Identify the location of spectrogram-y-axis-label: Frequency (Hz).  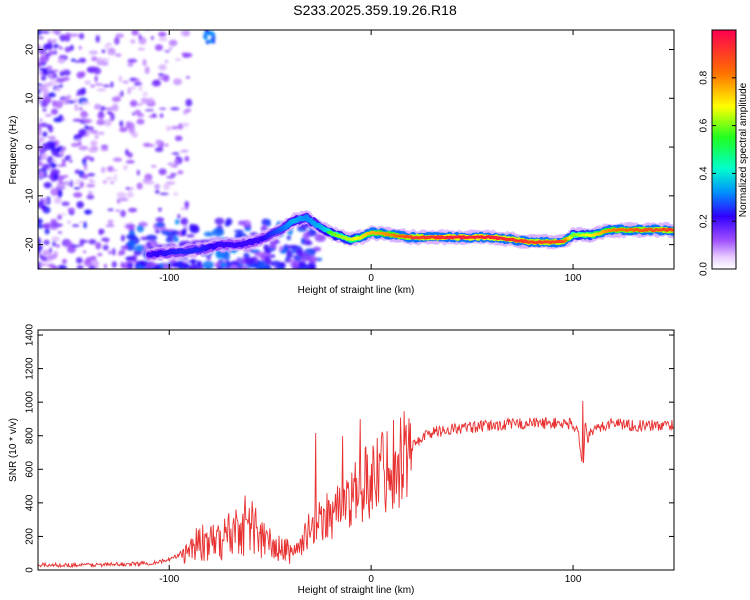
(13, 150).